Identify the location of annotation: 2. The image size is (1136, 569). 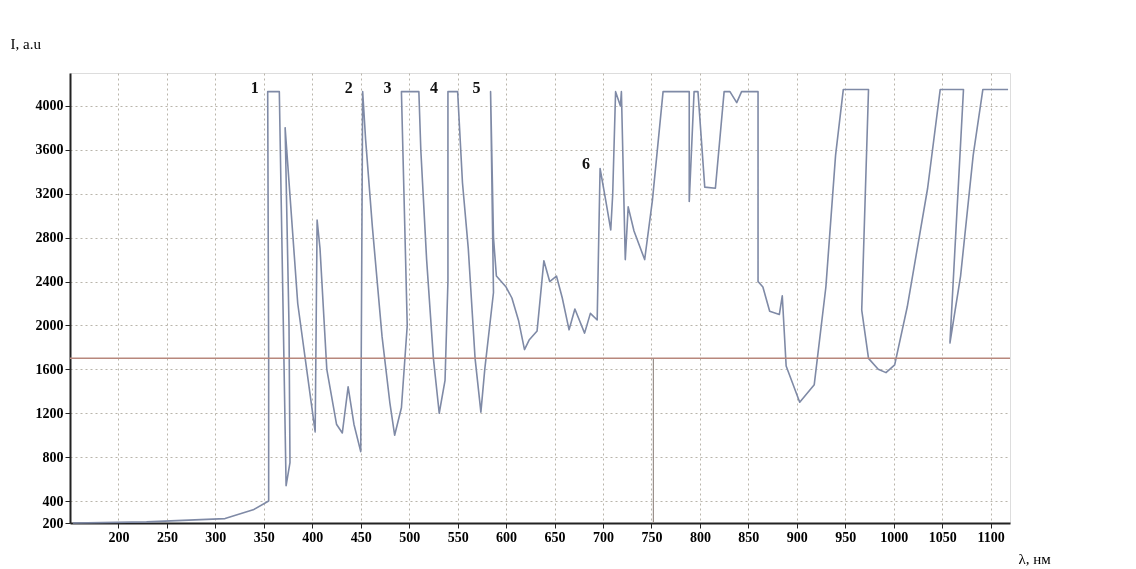
(348, 87).